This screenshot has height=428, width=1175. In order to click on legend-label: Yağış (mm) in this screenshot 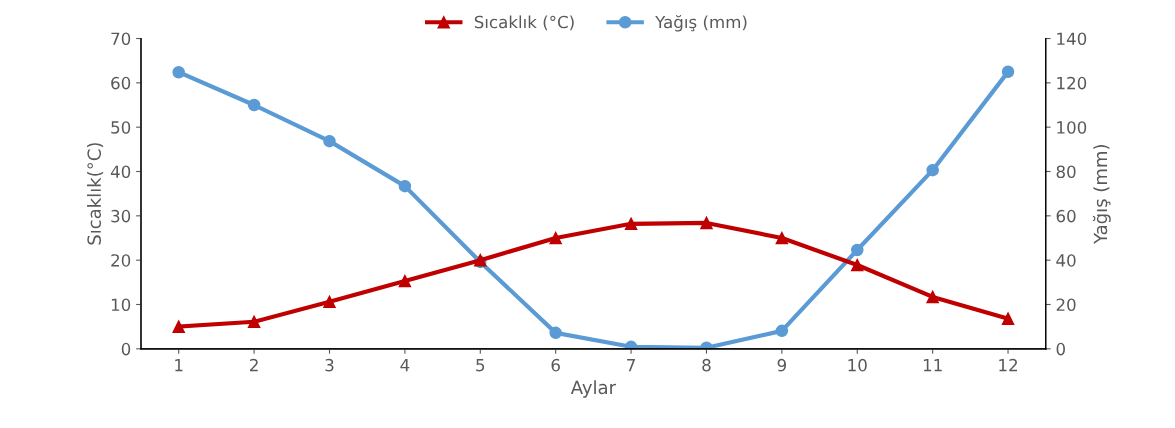, I will do `click(701, 23)`.